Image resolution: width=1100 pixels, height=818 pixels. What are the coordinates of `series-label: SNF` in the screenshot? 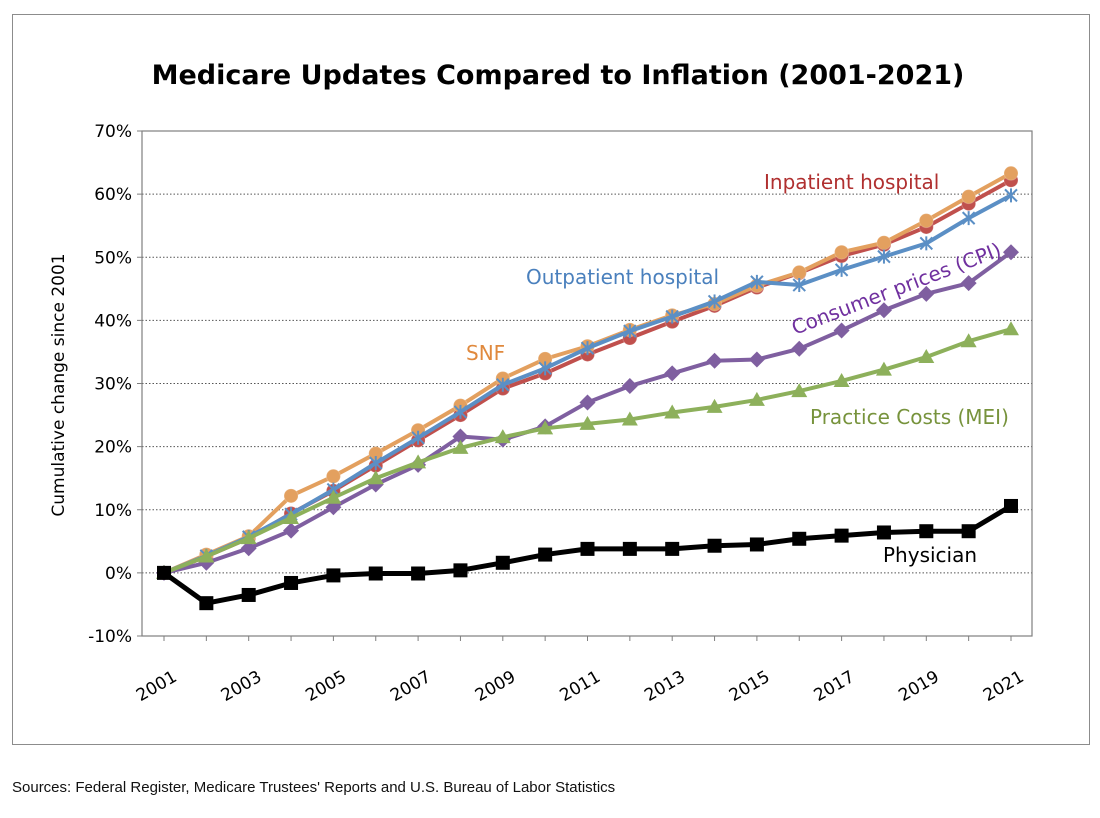 It's located at (485, 353).